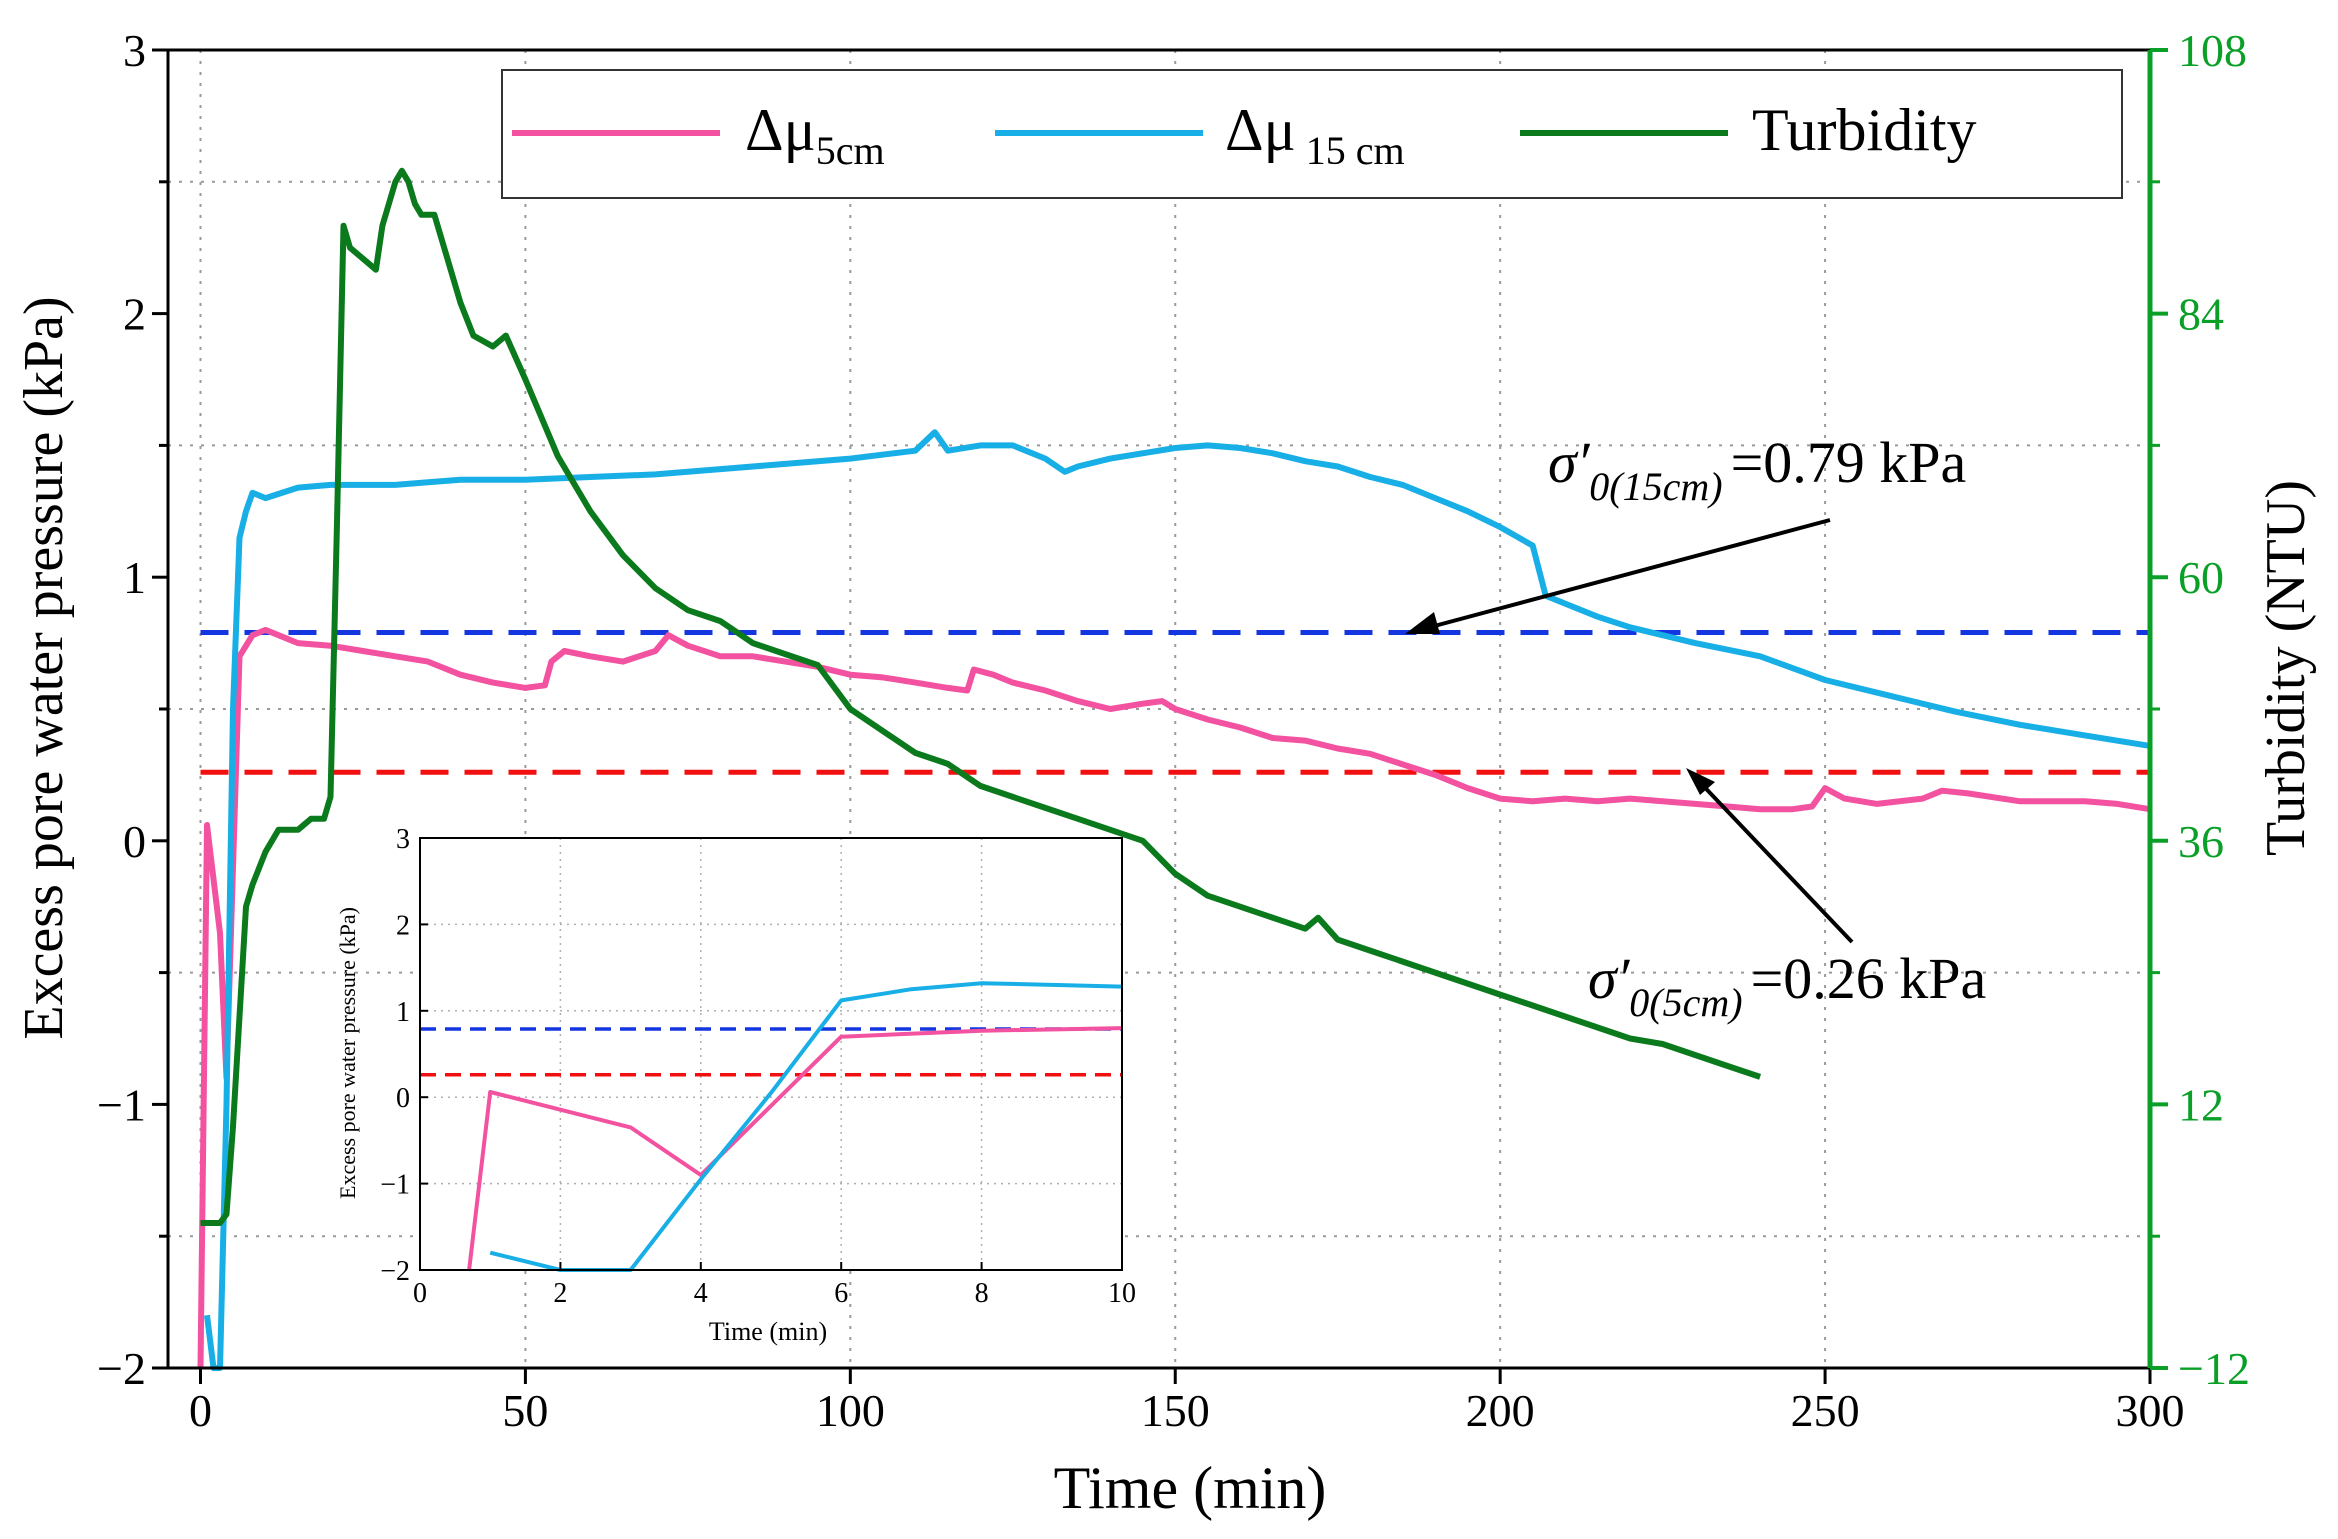  What do you see at coordinates (420, 1293) in the screenshot?
I see `inset-x-tick-label: 0` at bounding box center [420, 1293].